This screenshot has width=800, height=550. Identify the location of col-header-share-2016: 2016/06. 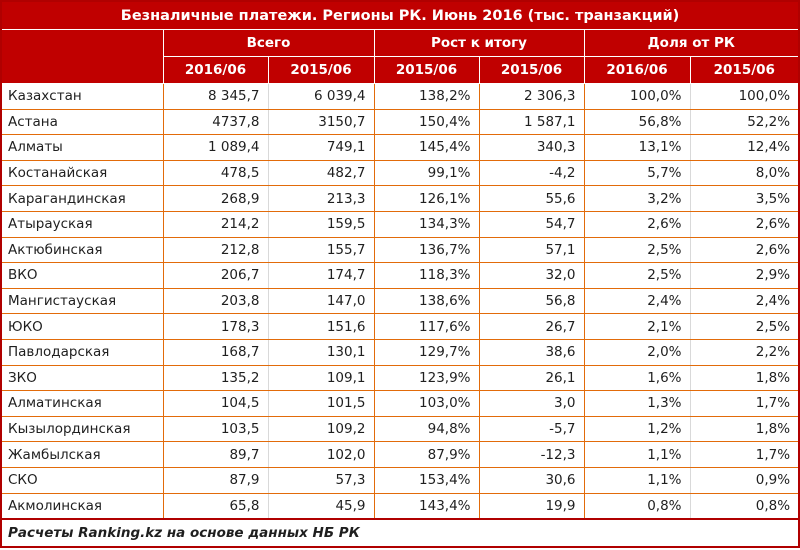
(637, 70).